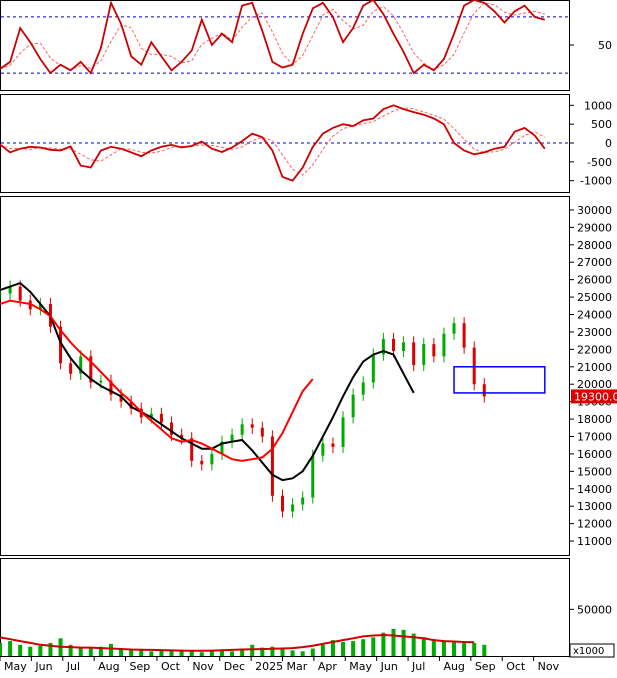  I want to click on y-tick-label: 14000, so click(594, 489).